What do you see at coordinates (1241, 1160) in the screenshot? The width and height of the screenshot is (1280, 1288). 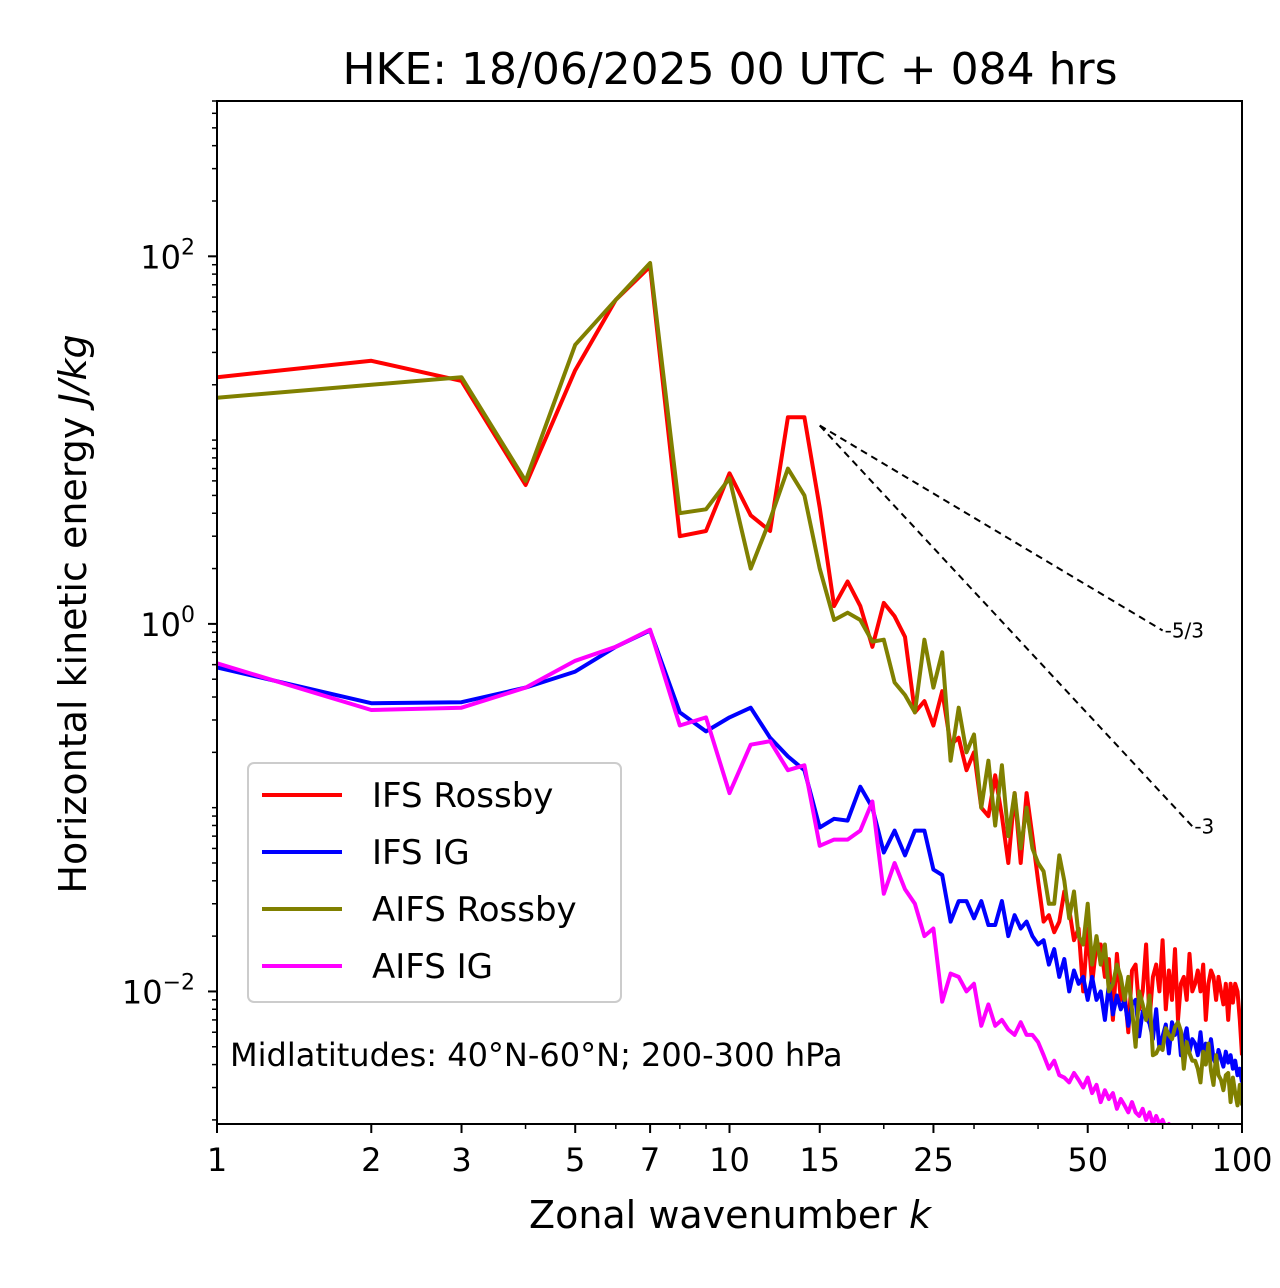 I see `x-tick-label: 100` at bounding box center [1241, 1160].